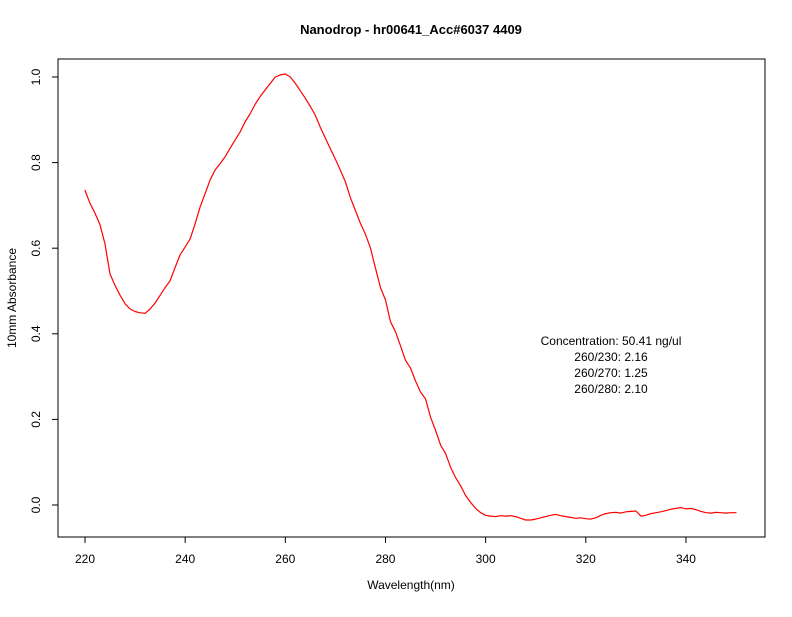  What do you see at coordinates (411, 585) in the screenshot?
I see `x-axis-label: Wavelength(nm)` at bounding box center [411, 585].